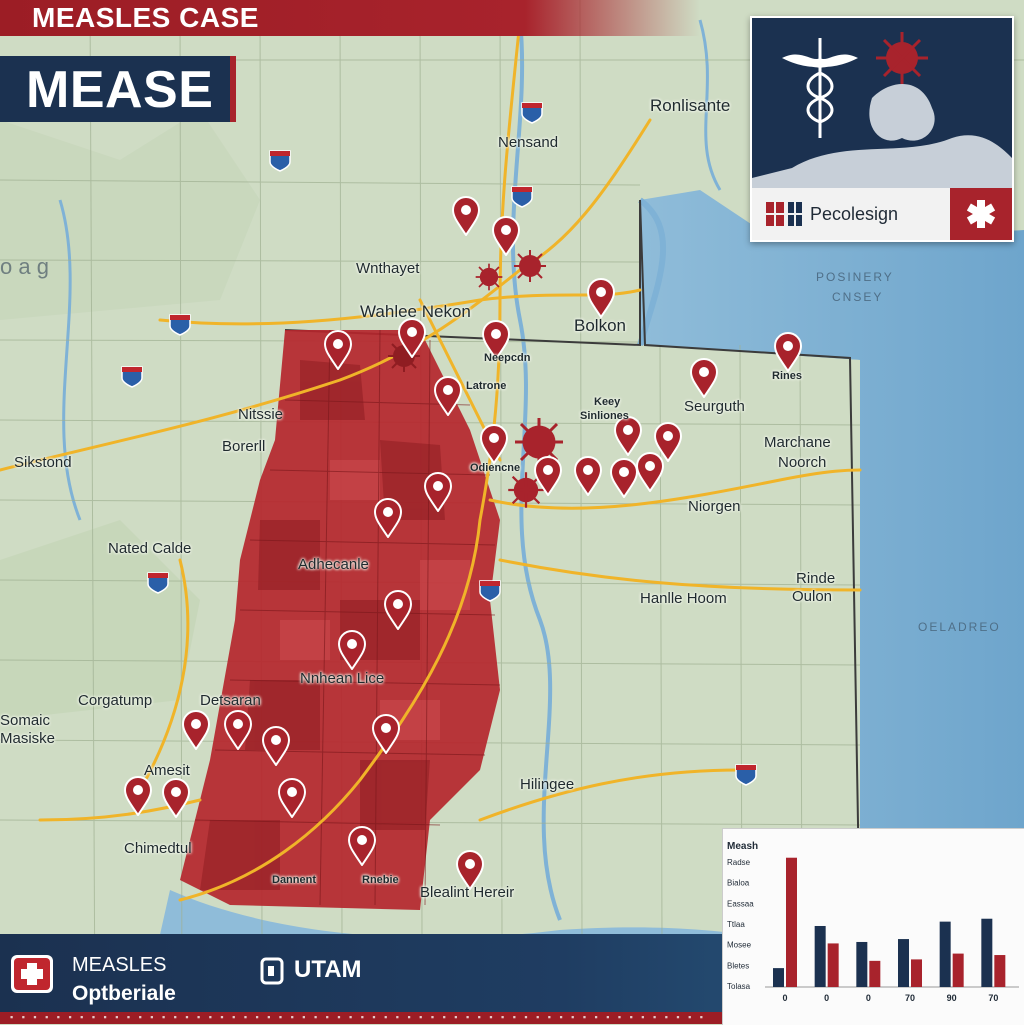 This screenshot has height=1025, width=1024. What do you see at coordinates (739, 945) in the screenshot?
I see `chart-y-tick-label: Mosee` at bounding box center [739, 945].